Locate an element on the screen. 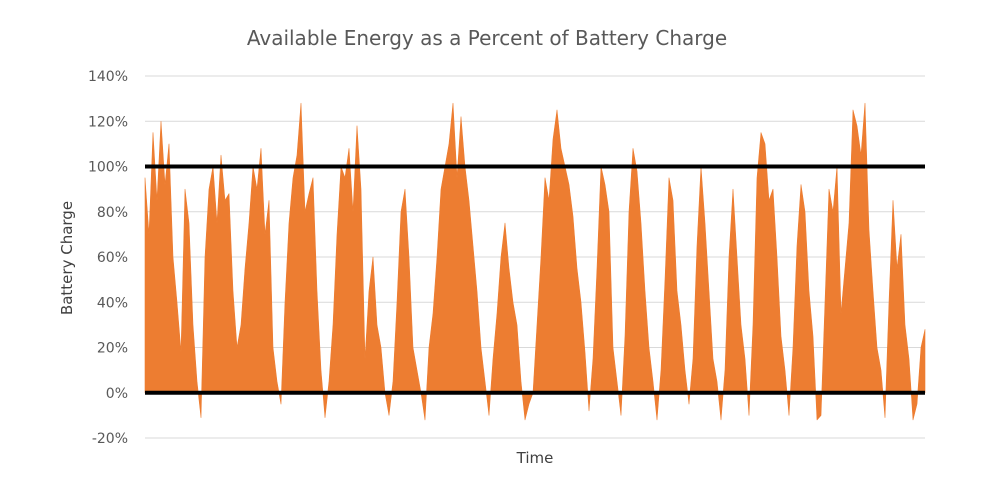  y-tick-label: 0% is located at coordinates (117, 394).